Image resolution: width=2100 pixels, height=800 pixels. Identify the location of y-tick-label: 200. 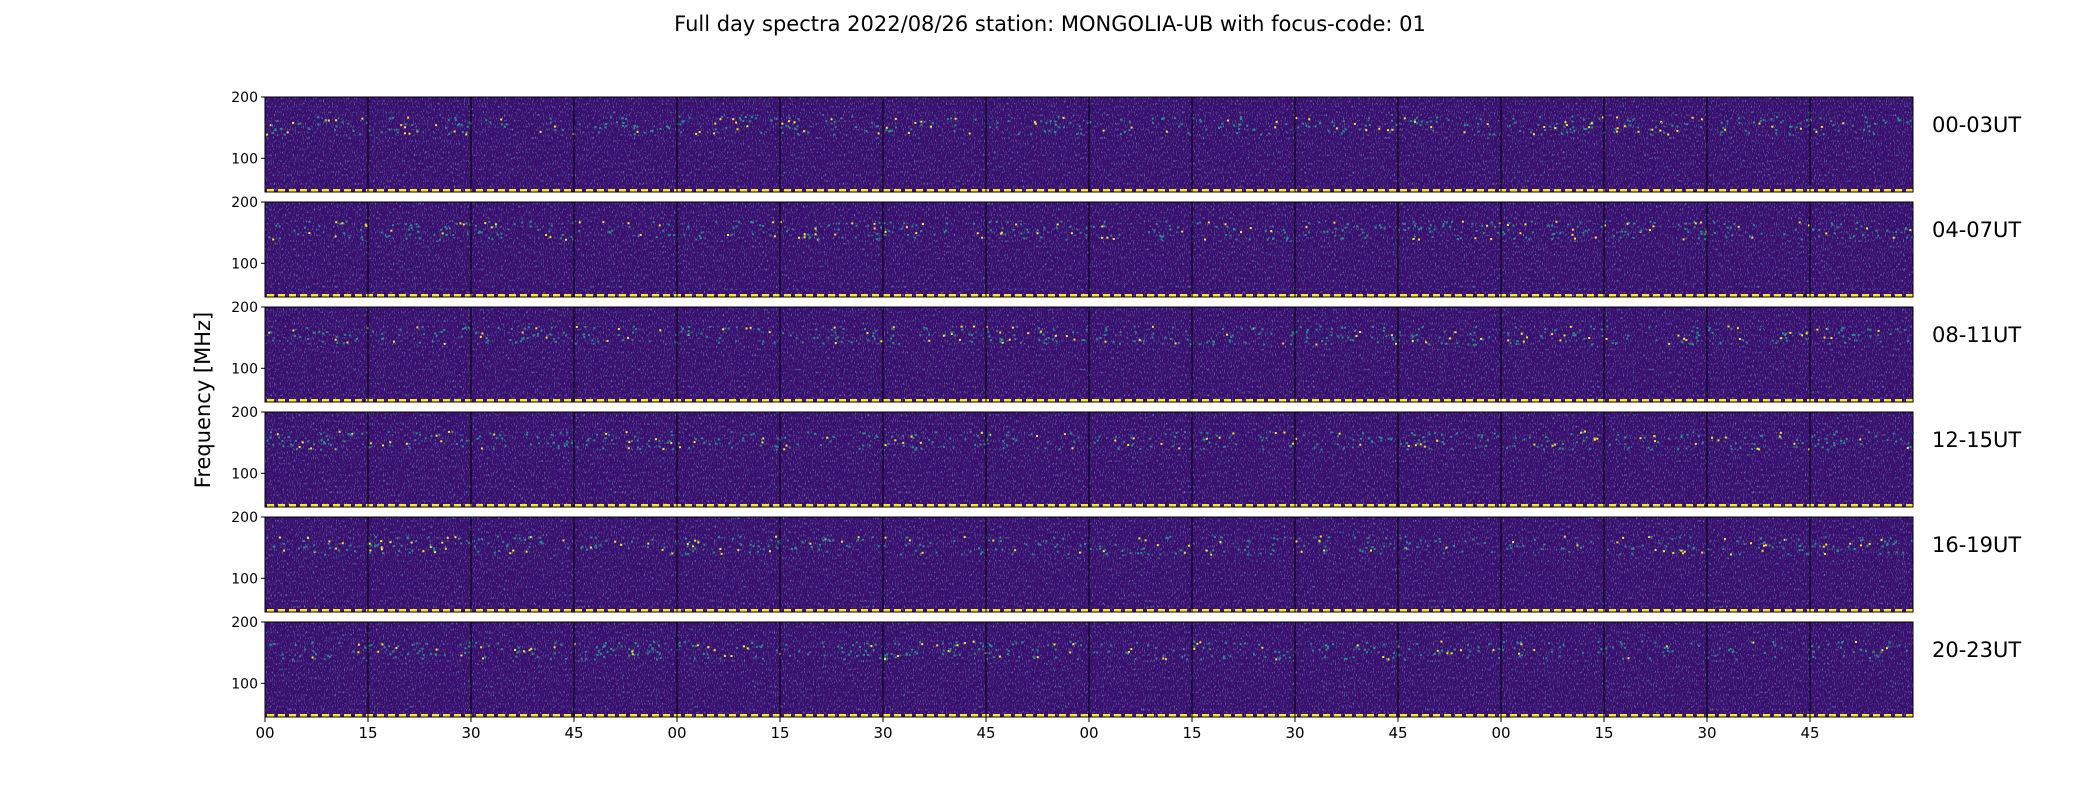
(244, 623).